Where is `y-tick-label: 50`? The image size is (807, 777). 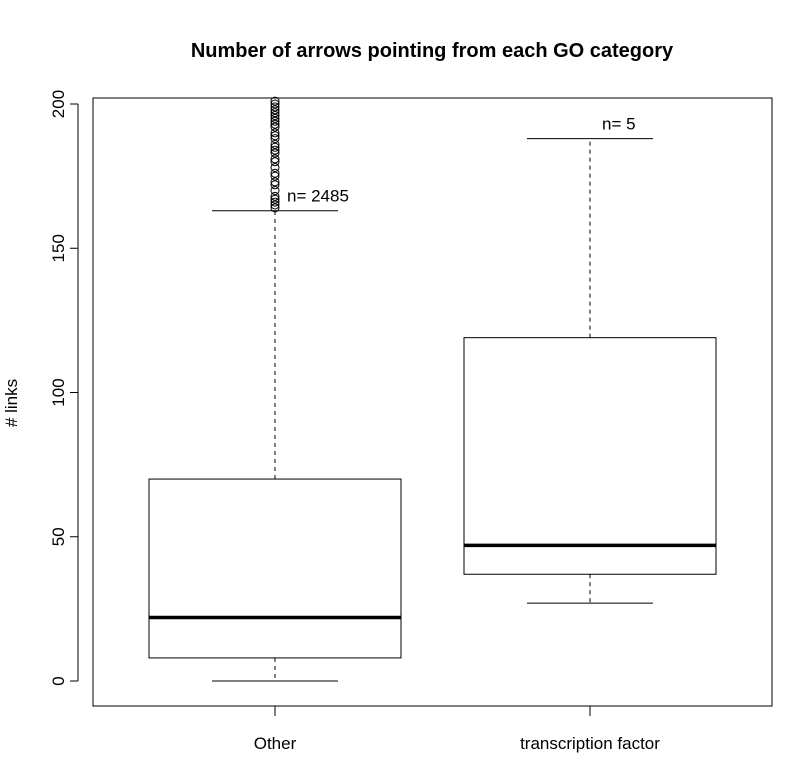 y-tick-label: 50 is located at coordinates (58, 536).